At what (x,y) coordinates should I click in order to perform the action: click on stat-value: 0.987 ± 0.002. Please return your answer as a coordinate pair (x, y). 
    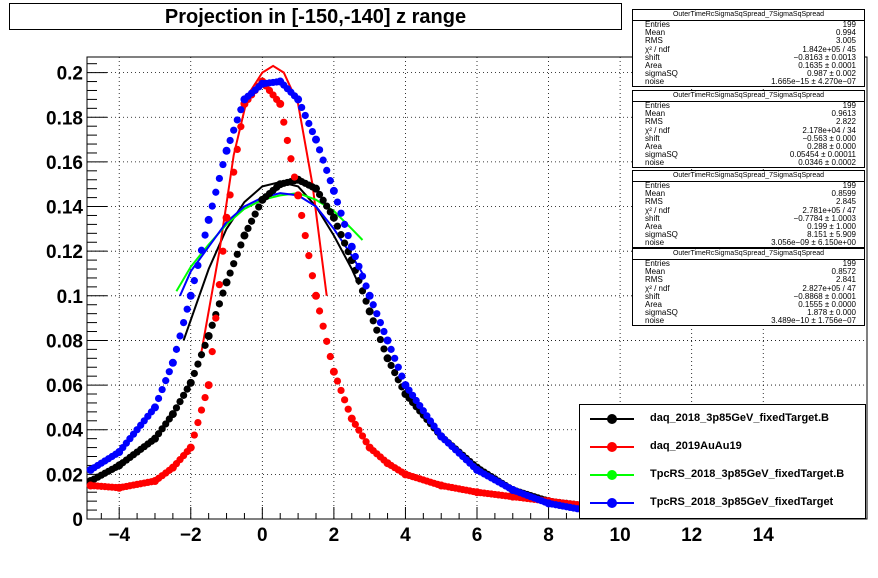
    Looking at the image, I should click on (831, 74).